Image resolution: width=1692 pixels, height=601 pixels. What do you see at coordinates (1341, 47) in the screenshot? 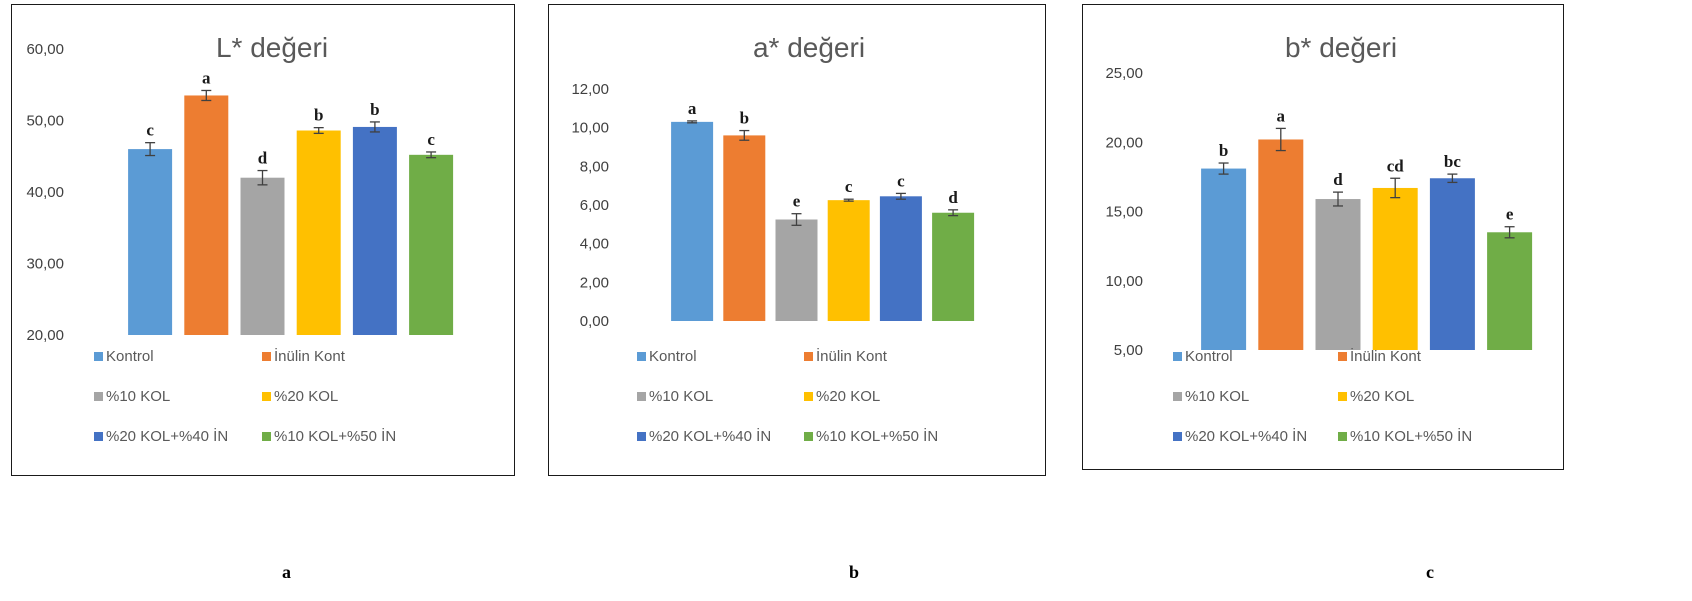
I see `chart-title: b* değeri` at bounding box center [1341, 47].